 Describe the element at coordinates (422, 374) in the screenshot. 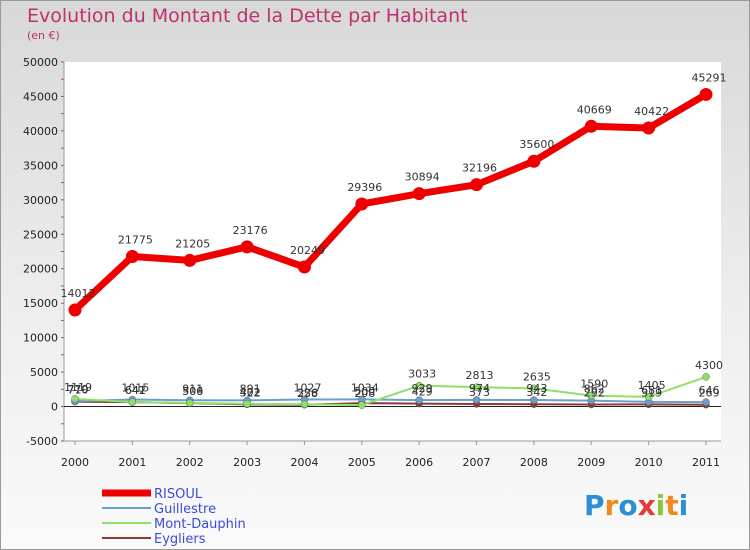

I see `data-label: 3033` at that location.